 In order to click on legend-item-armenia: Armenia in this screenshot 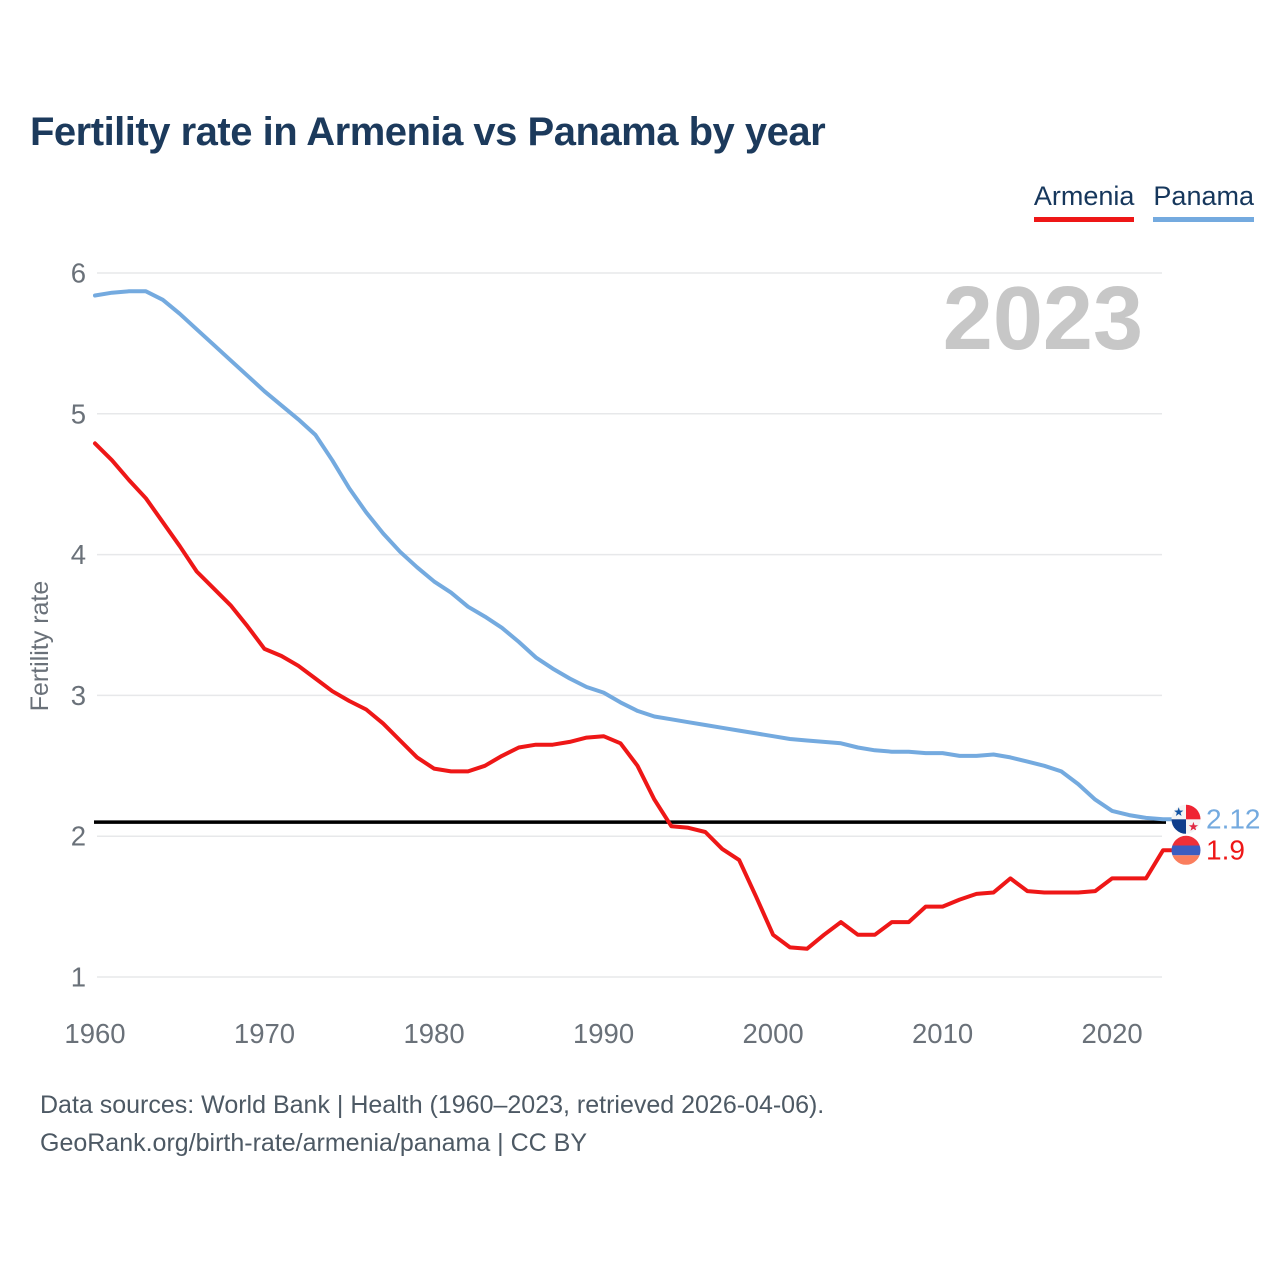, I will do `click(1084, 201)`.